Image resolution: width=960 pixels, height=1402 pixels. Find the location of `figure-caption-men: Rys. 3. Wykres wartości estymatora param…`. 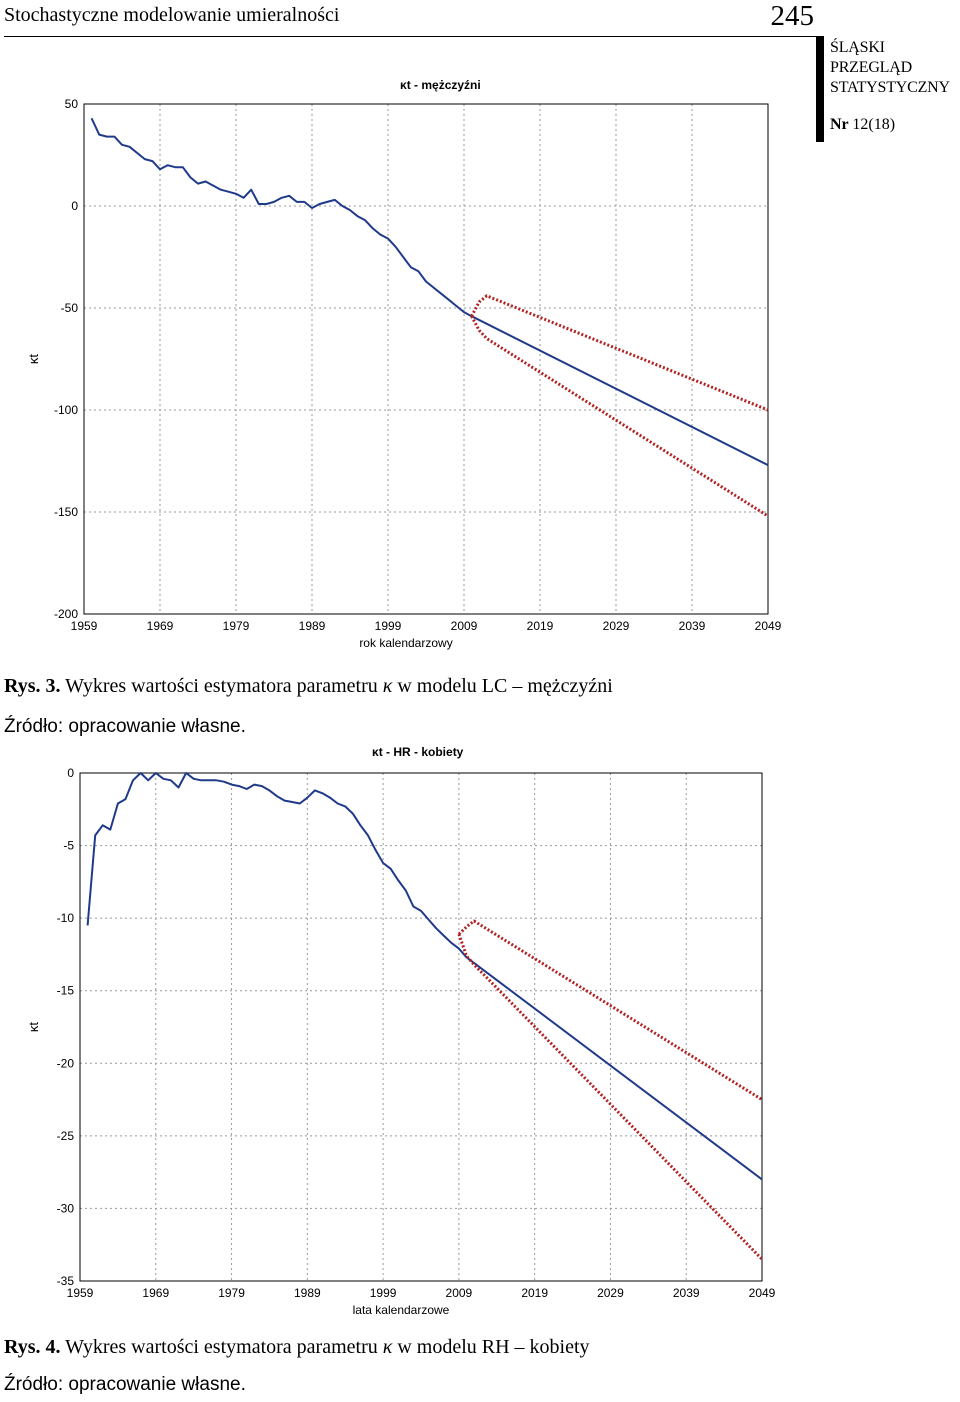

figure-caption-men: Rys. 3. Wykres wartości estymatora param… is located at coordinates (308, 686).